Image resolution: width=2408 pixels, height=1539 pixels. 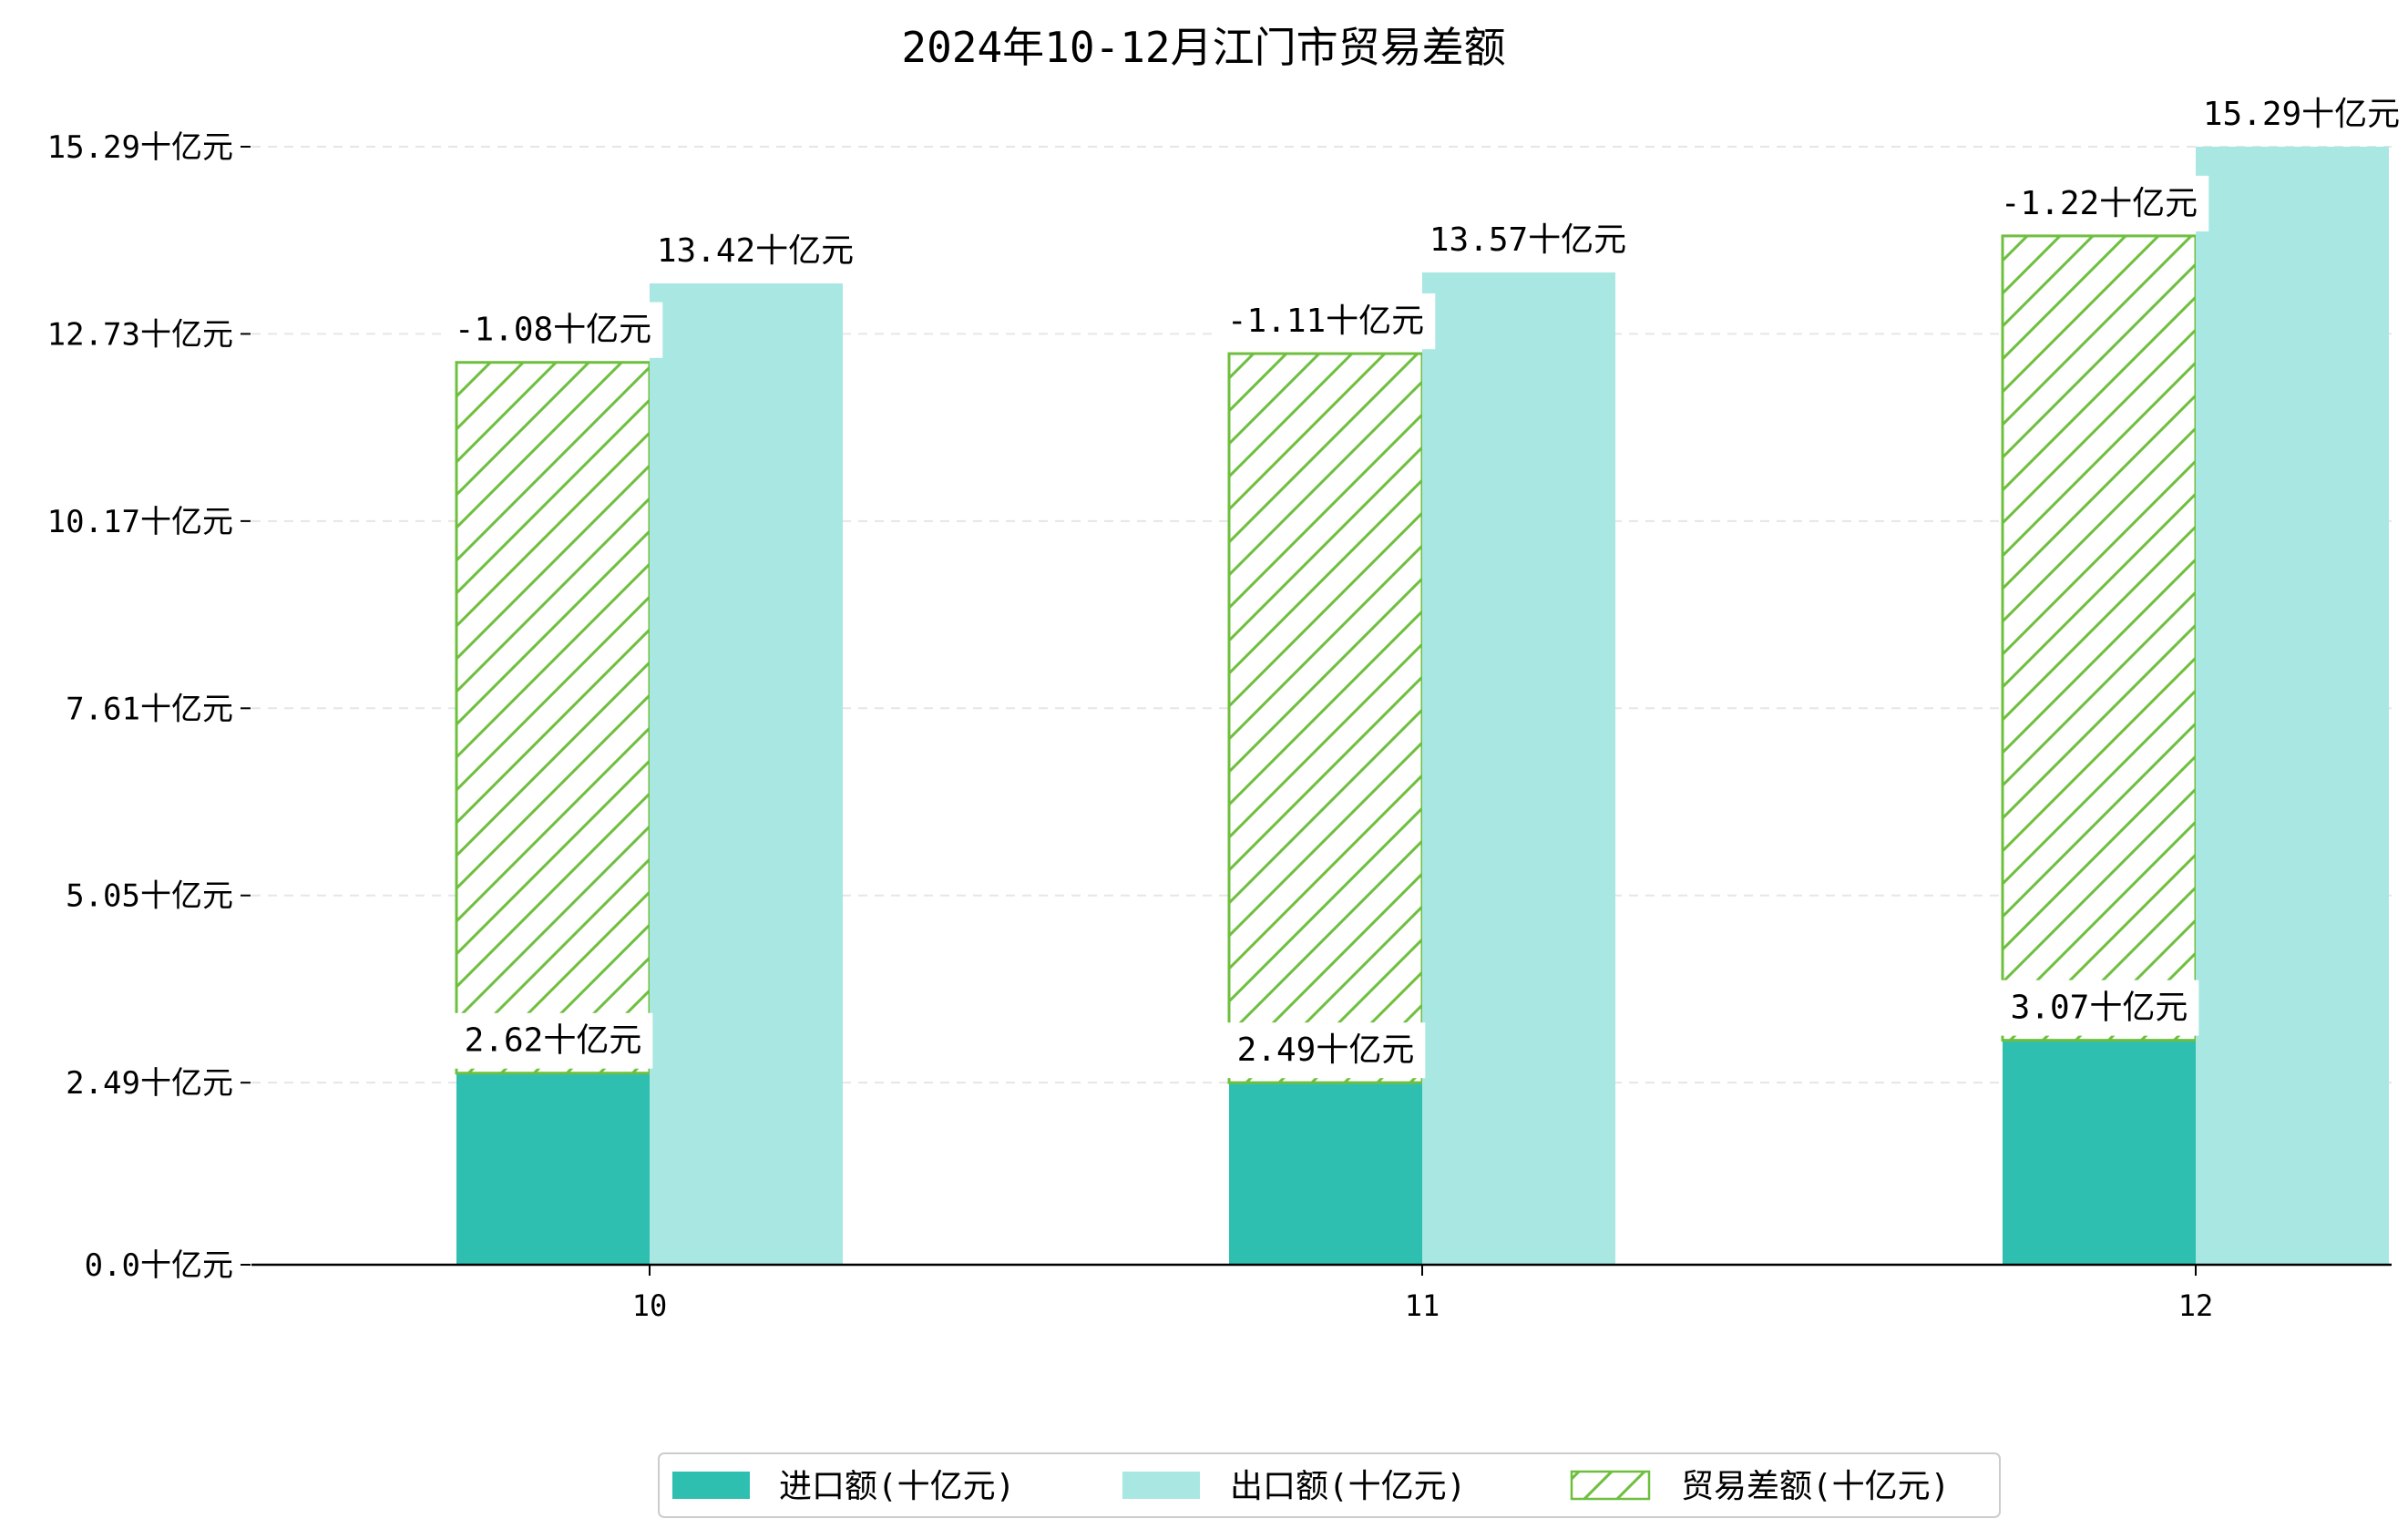 I want to click on legend-label-export: 出口额(十亿元), so click(x=1348, y=1486).